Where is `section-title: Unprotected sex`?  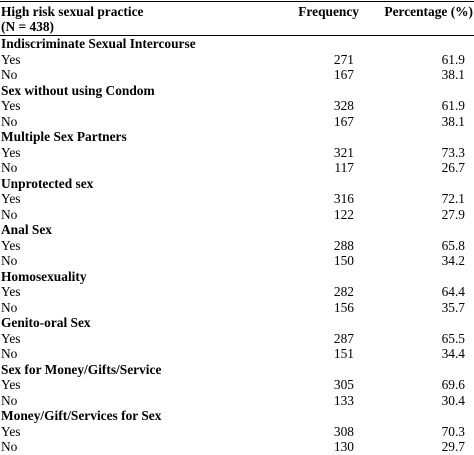
section-title: Unprotected sex is located at coordinates (47, 183).